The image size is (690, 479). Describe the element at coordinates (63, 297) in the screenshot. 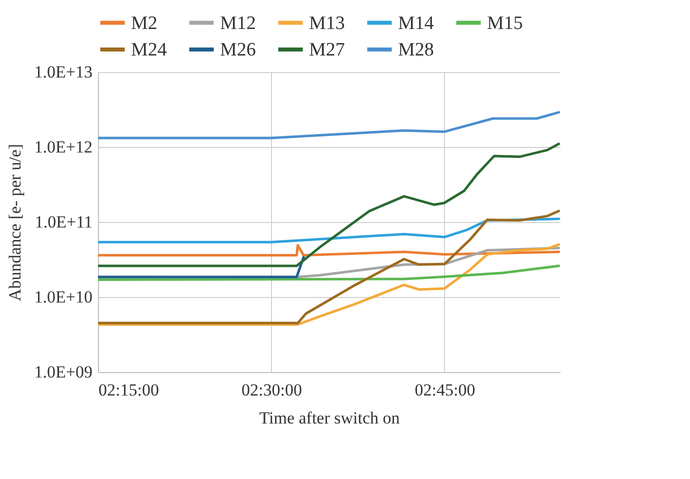

I see `y-tick-label: 1.0E+10` at that location.